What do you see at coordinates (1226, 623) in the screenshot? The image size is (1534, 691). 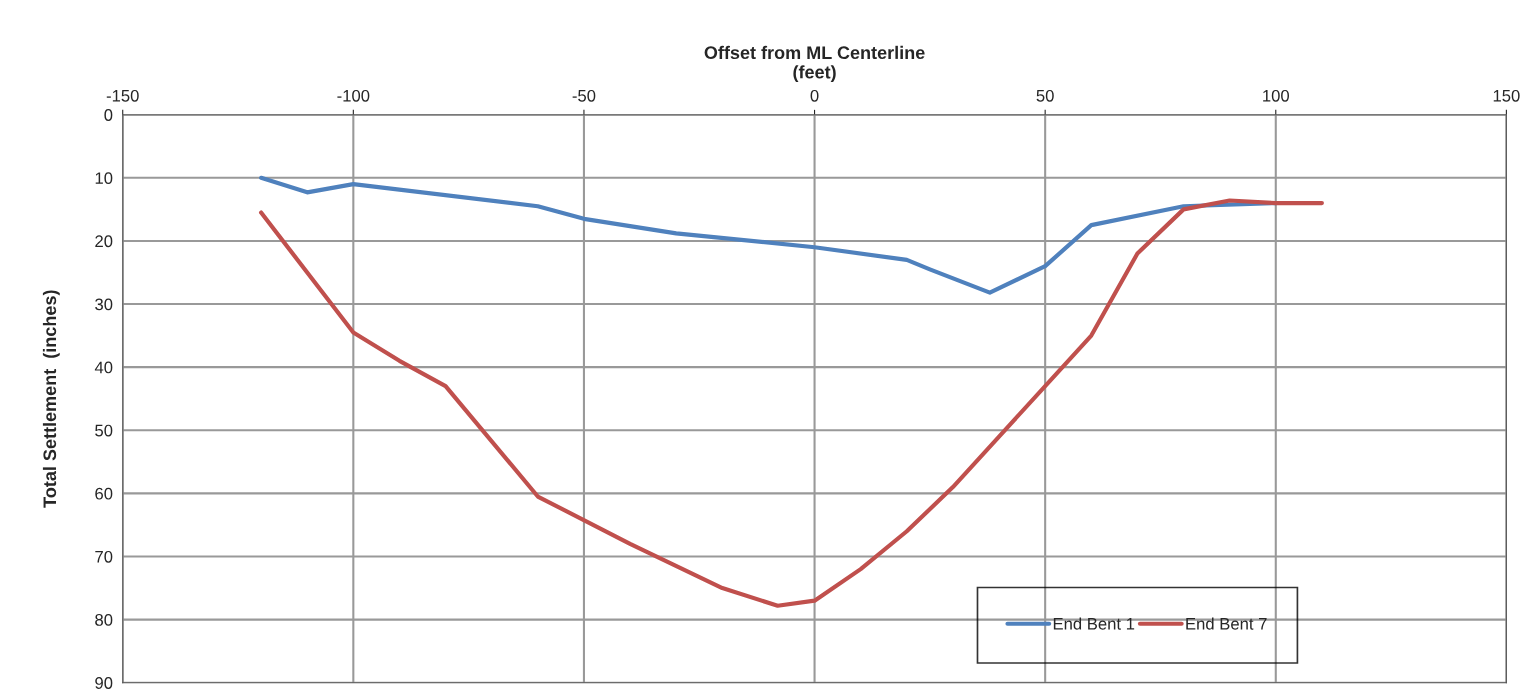 I see `legend-label: End Bent 7` at bounding box center [1226, 623].